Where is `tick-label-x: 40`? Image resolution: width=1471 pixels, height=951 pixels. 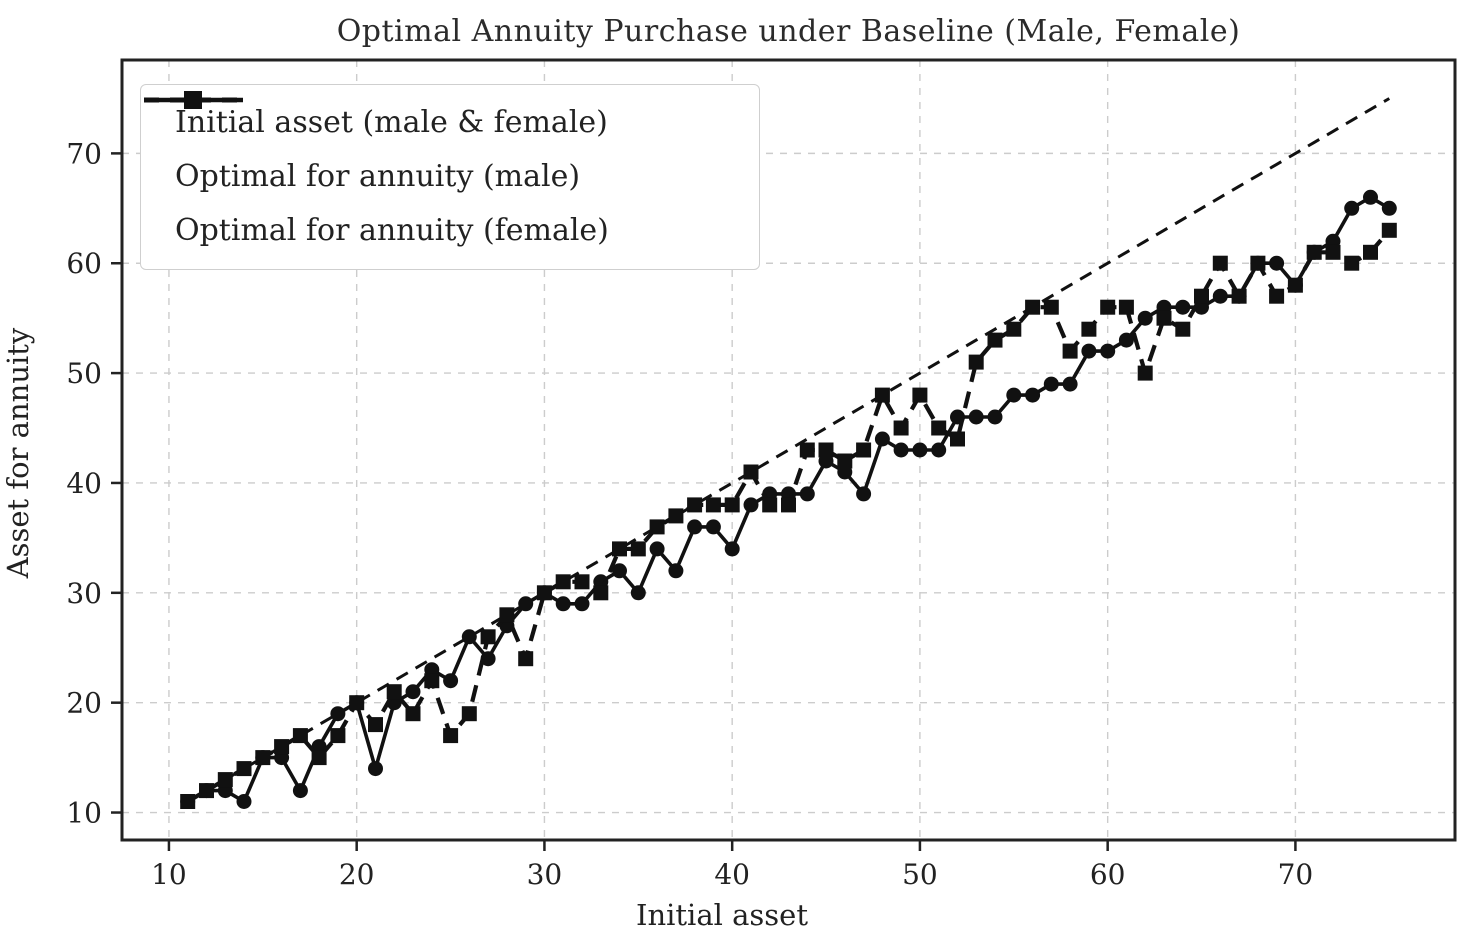
tick-label-x: 40 is located at coordinates (732, 874).